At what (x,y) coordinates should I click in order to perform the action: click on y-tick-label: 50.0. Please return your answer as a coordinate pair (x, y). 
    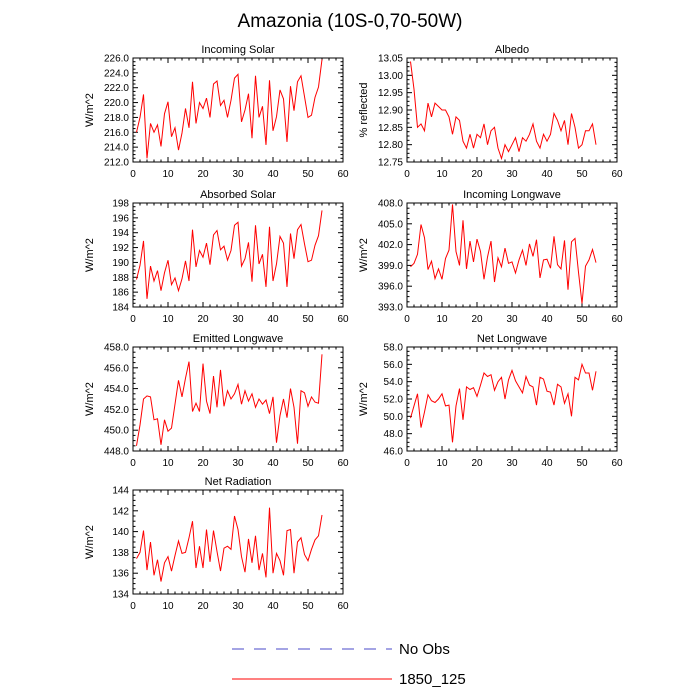
    Looking at the image, I should click on (394, 417).